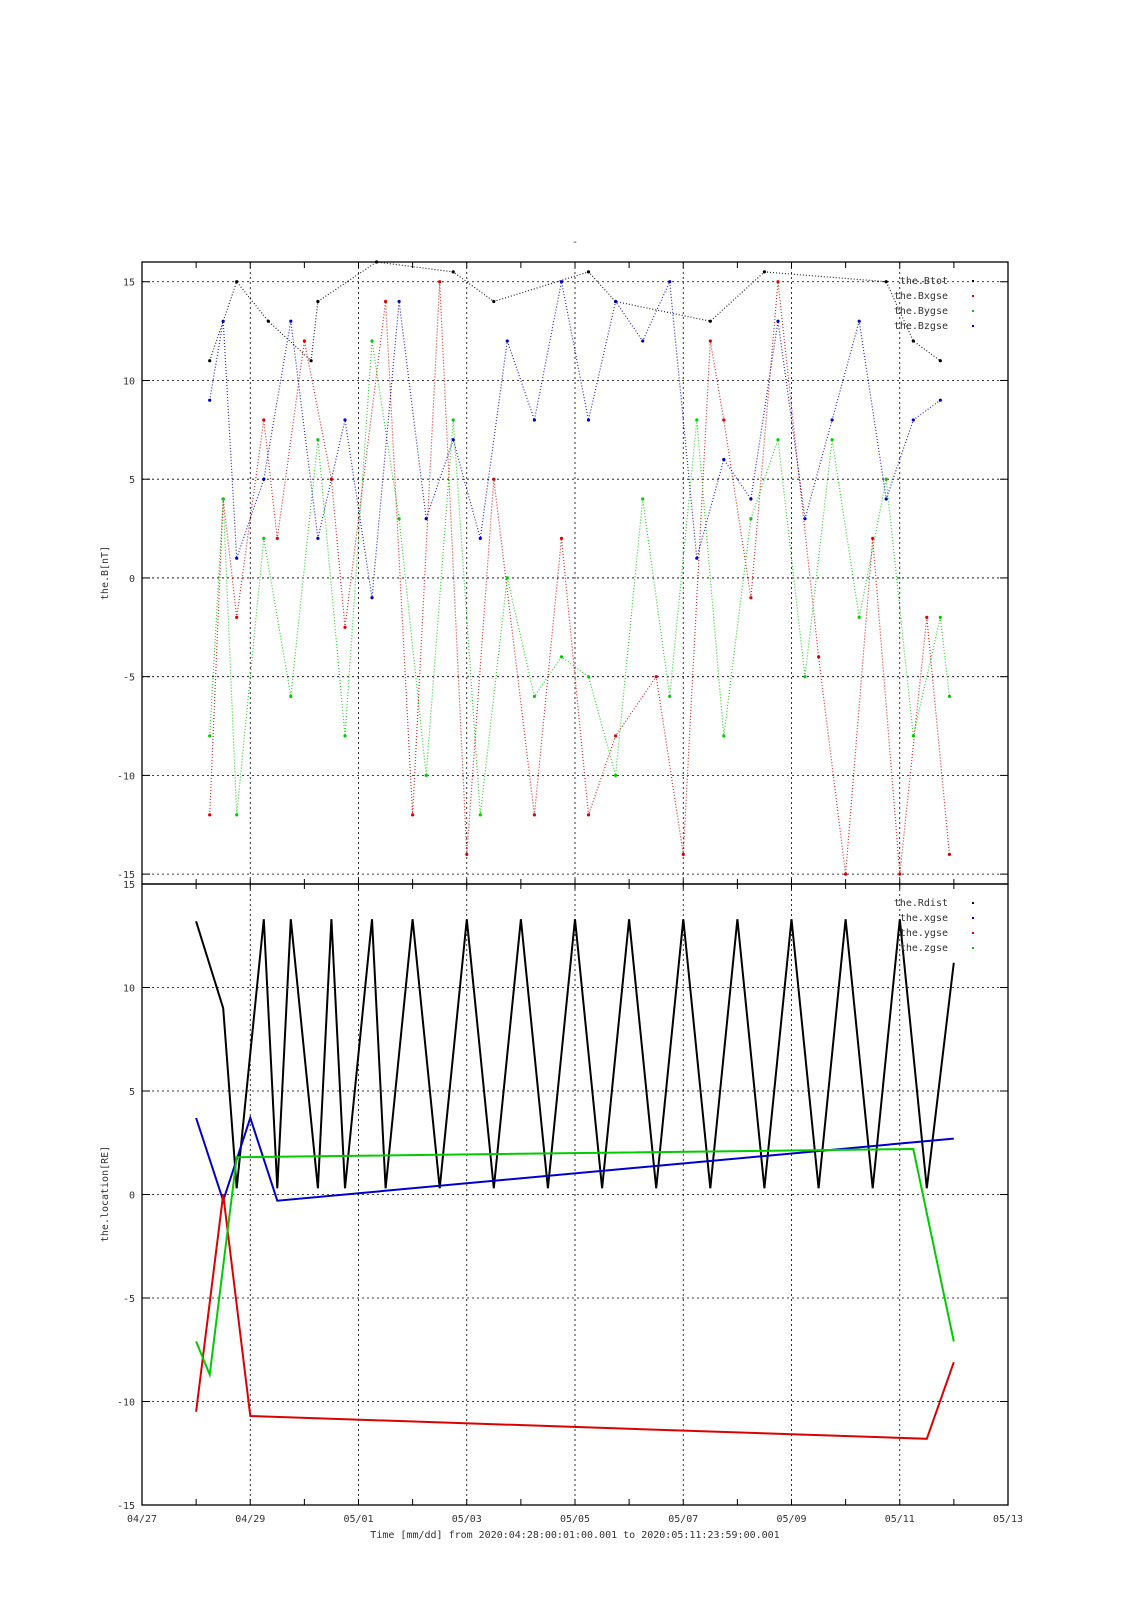 The image size is (1131, 1600). Describe the element at coordinates (791, 1519) in the screenshot. I see `xtick-label: 05/09` at that location.